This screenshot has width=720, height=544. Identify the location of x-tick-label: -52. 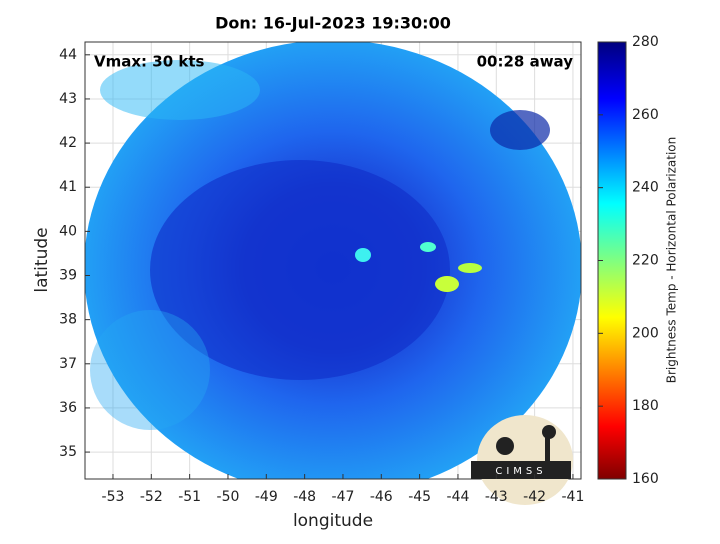
(151, 497).